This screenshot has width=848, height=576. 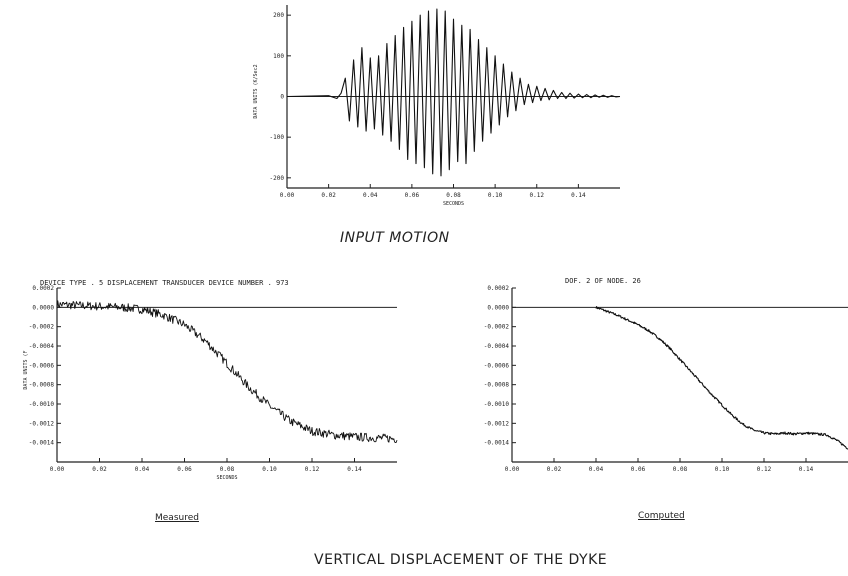 I want to click on input-x-tick-label: 0.12, so click(x=537, y=195).